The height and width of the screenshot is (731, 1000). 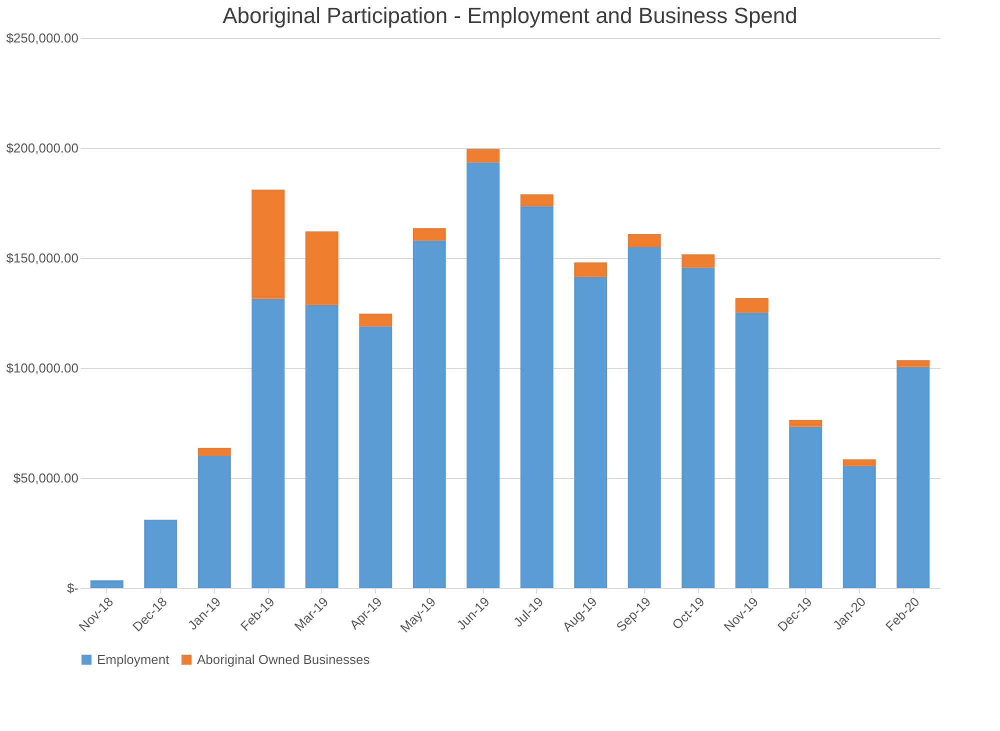 I want to click on legend-label: Employment, so click(x=133, y=659).